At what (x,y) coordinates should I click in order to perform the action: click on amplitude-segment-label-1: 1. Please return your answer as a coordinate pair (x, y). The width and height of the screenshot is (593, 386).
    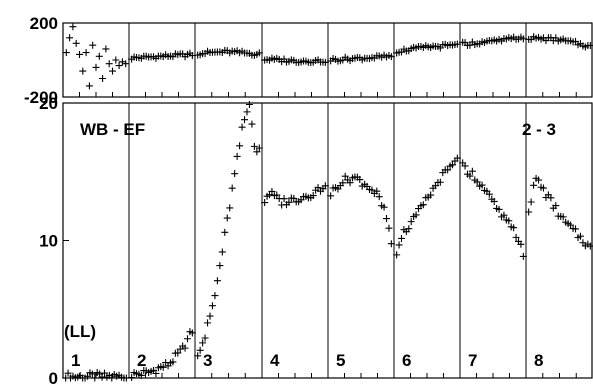
    Looking at the image, I should click on (75, 360).